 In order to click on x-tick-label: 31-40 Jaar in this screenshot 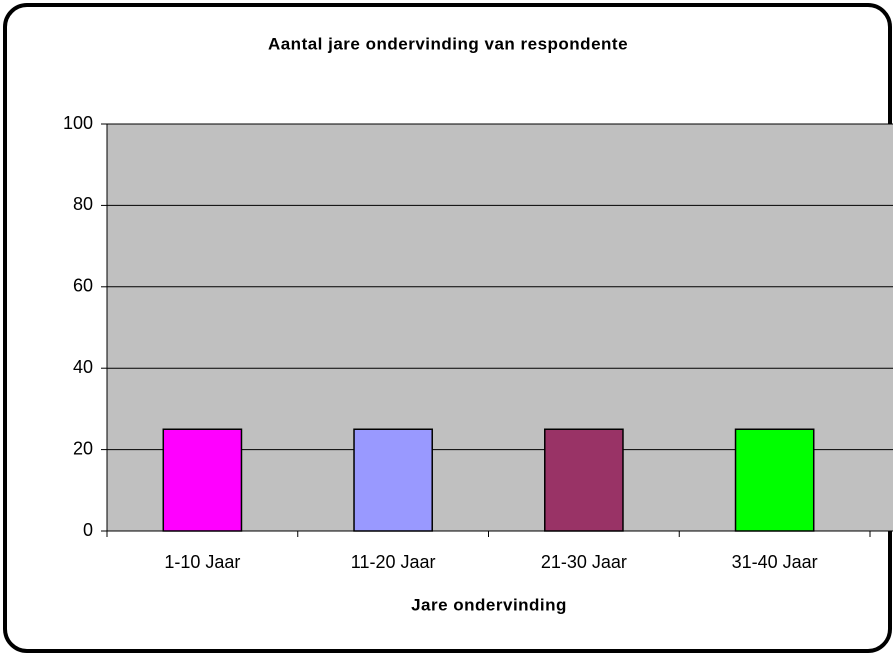, I will do `click(775, 562)`.